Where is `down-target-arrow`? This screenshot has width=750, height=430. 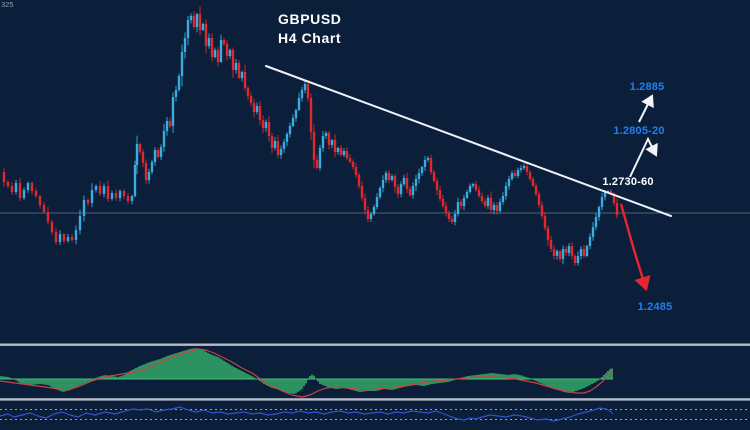 down-target-arrow is located at coordinates (635, 247).